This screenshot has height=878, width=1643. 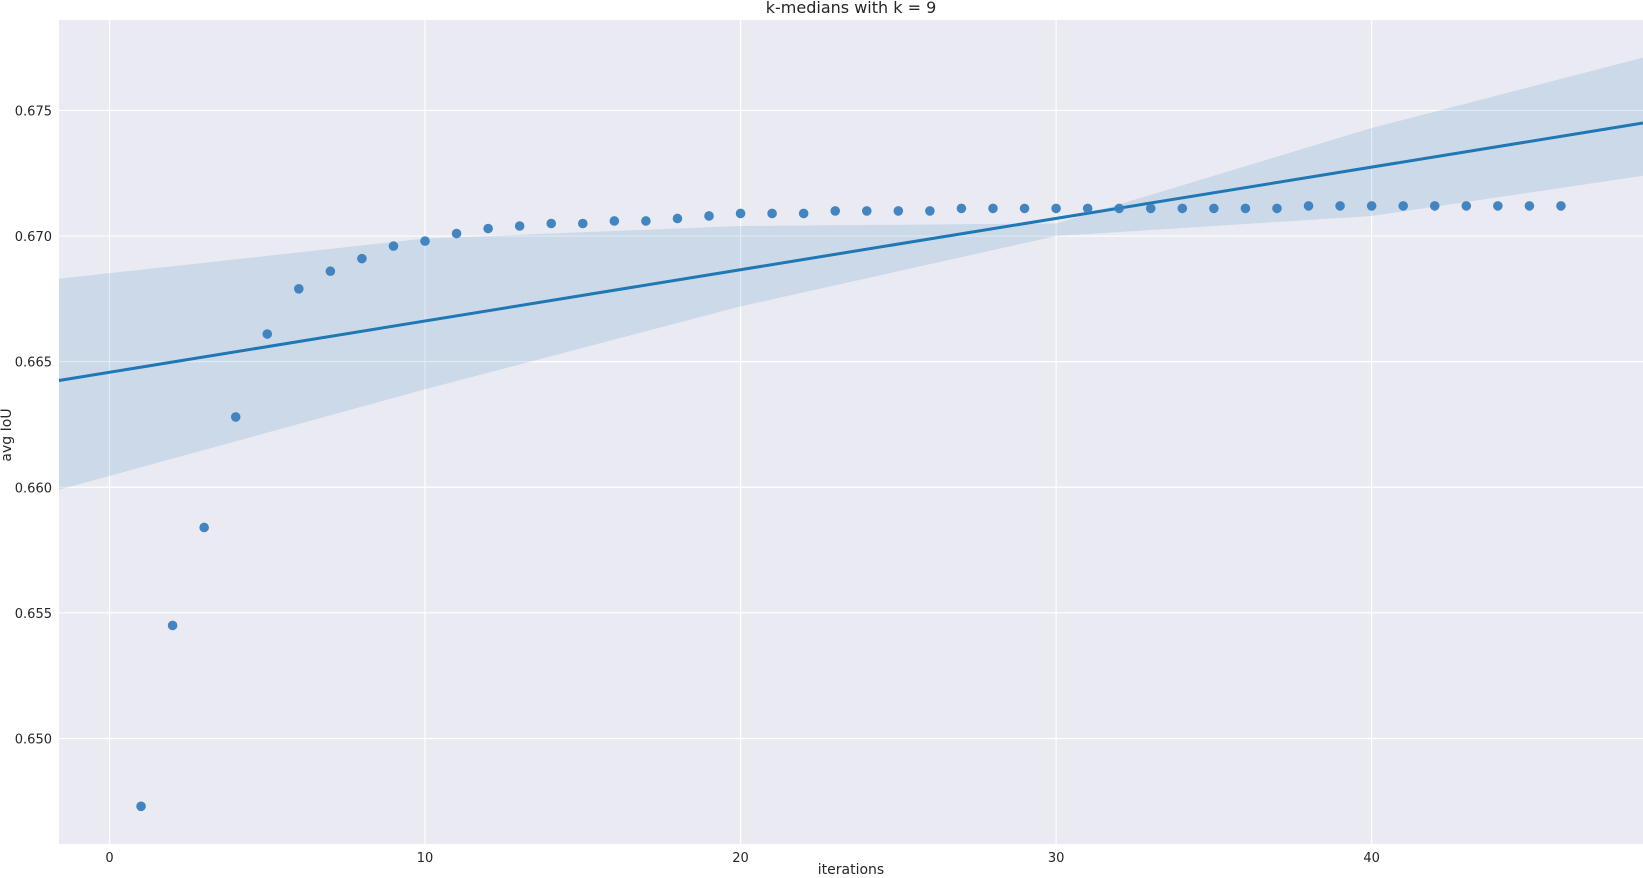 I want to click on x-tick-label: 30, so click(x=1056, y=858).